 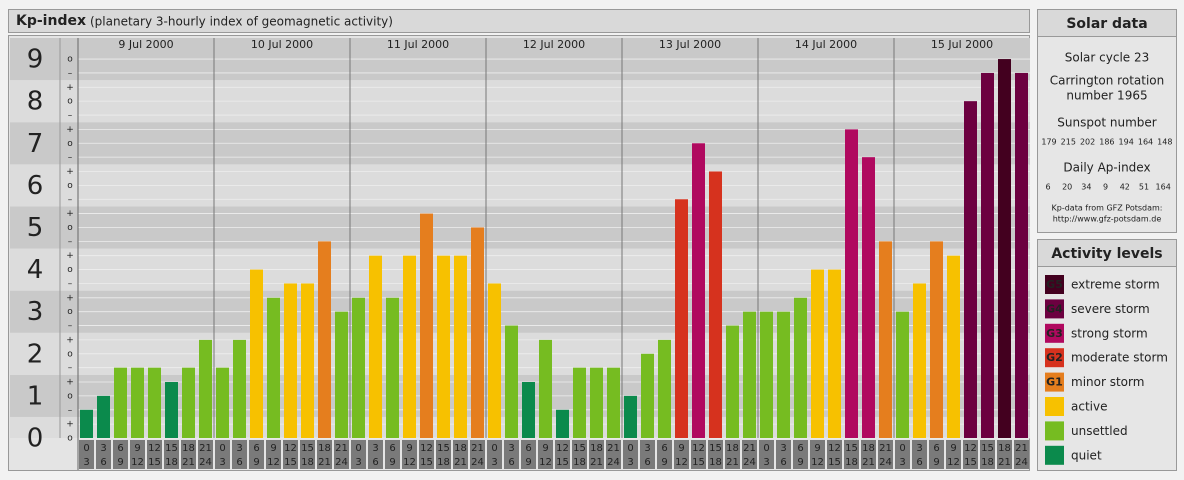 What do you see at coordinates (1068, 142) in the screenshot?
I see `sunspot-value: 215` at bounding box center [1068, 142].